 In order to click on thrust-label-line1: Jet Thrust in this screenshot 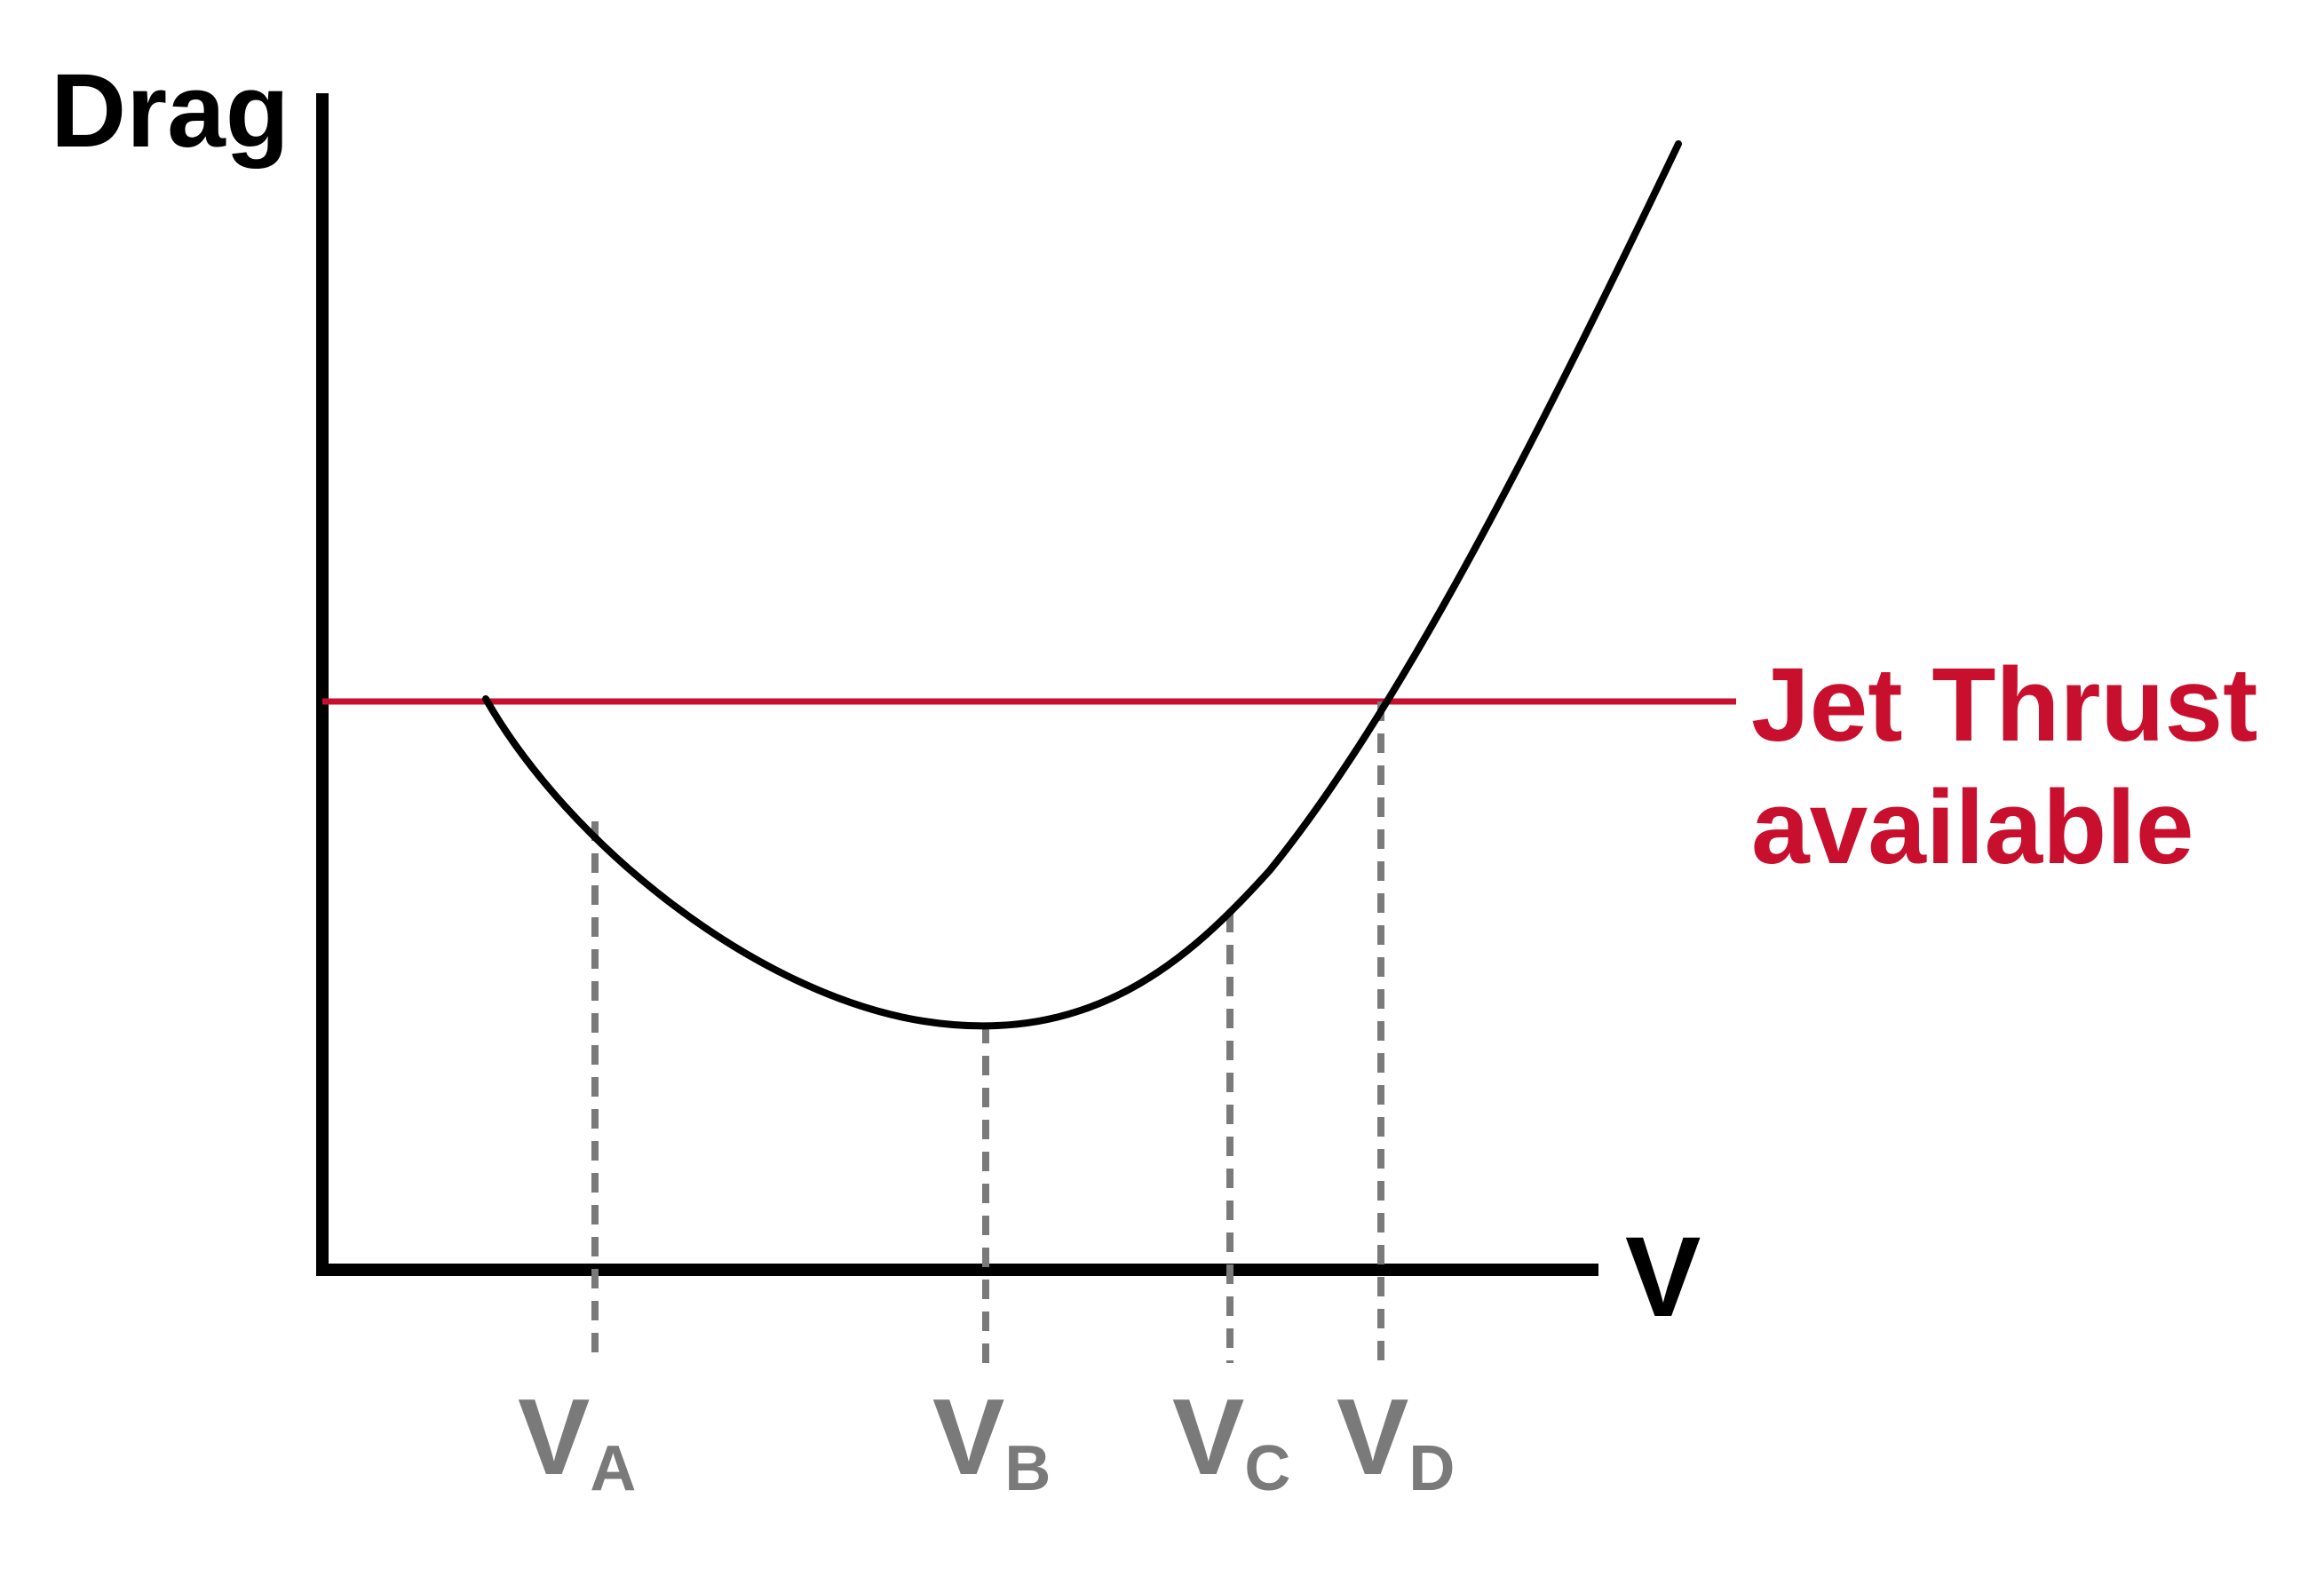, I will do `click(2004, 705)`.